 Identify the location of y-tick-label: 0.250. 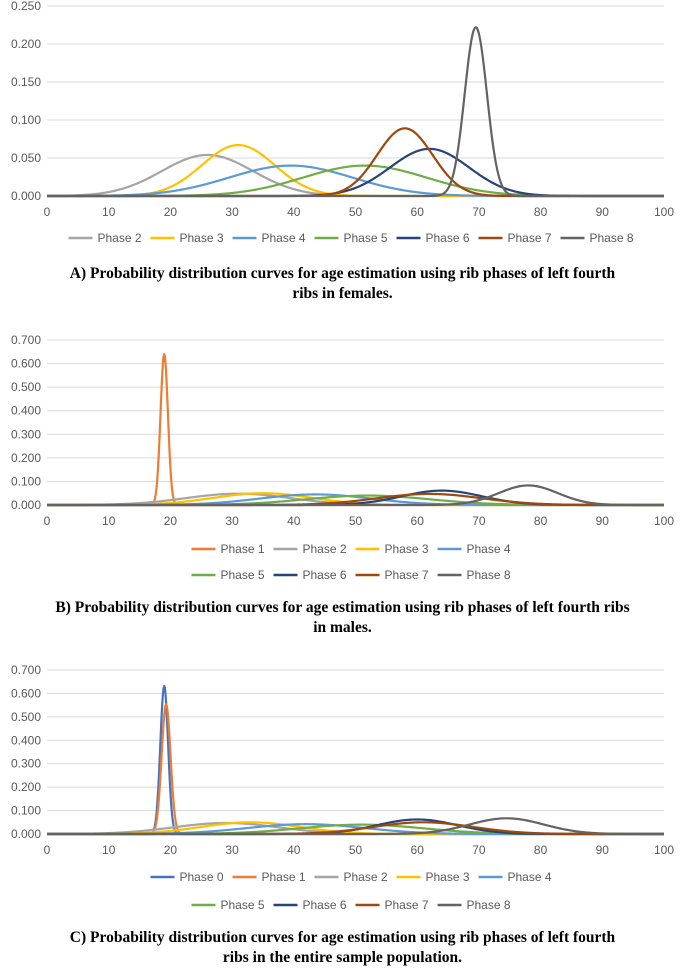
(26, 6).